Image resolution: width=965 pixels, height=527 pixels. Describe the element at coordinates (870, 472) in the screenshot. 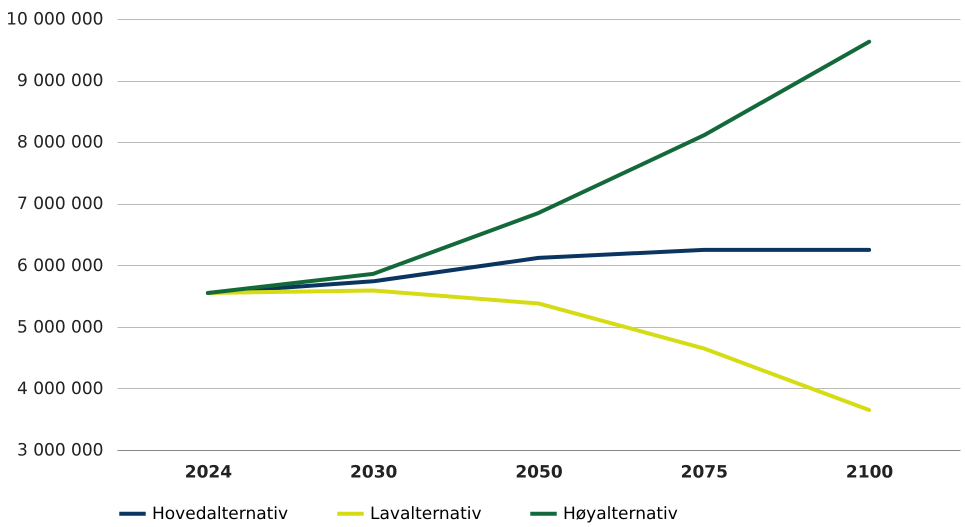

I see `x-tick-label: 2100` at that location.